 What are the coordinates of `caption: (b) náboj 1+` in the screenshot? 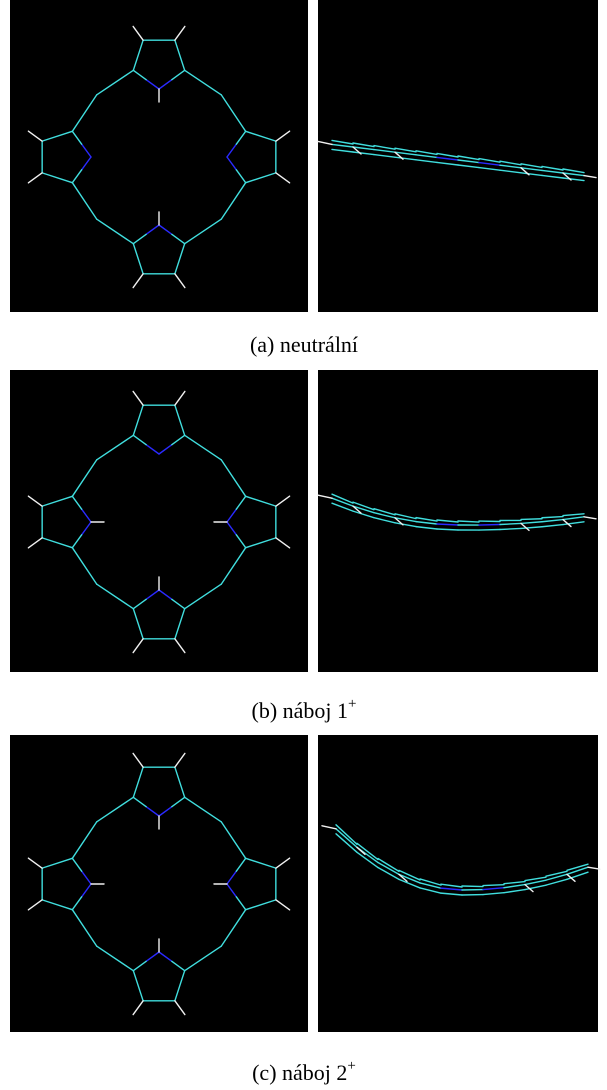 It's located at (304, 709).